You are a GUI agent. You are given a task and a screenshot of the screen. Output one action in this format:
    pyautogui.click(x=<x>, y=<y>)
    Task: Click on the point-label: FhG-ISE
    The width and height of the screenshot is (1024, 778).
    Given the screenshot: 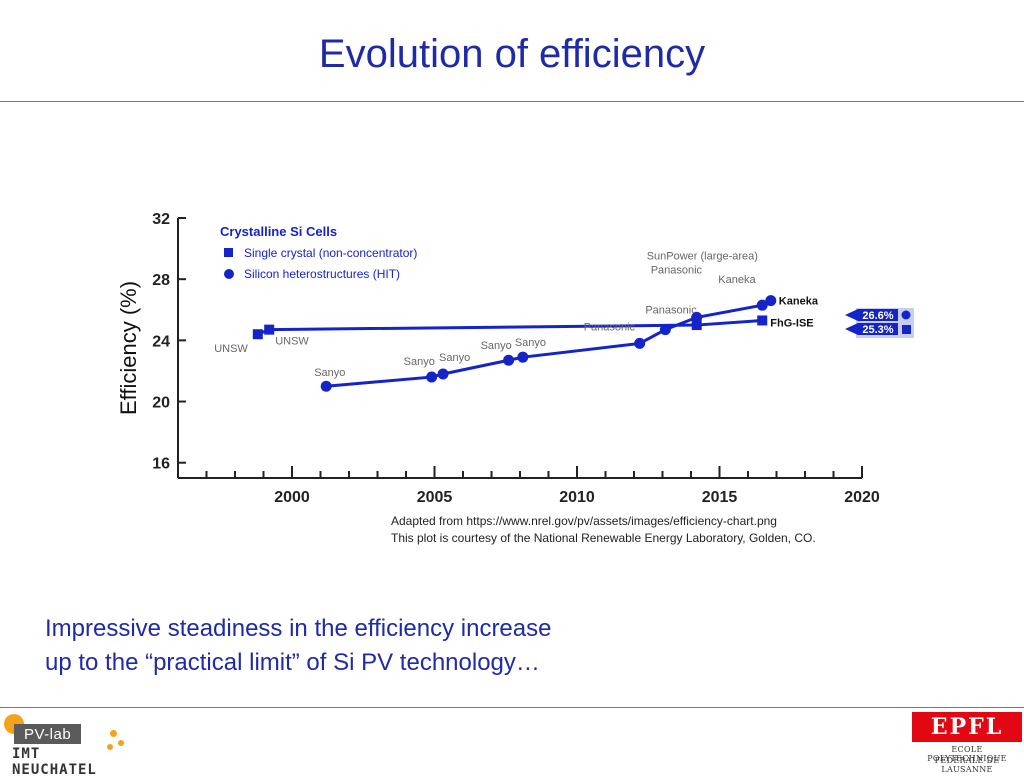 What is the action you would take?
    pyautogui.click(x=791, y=323)
    